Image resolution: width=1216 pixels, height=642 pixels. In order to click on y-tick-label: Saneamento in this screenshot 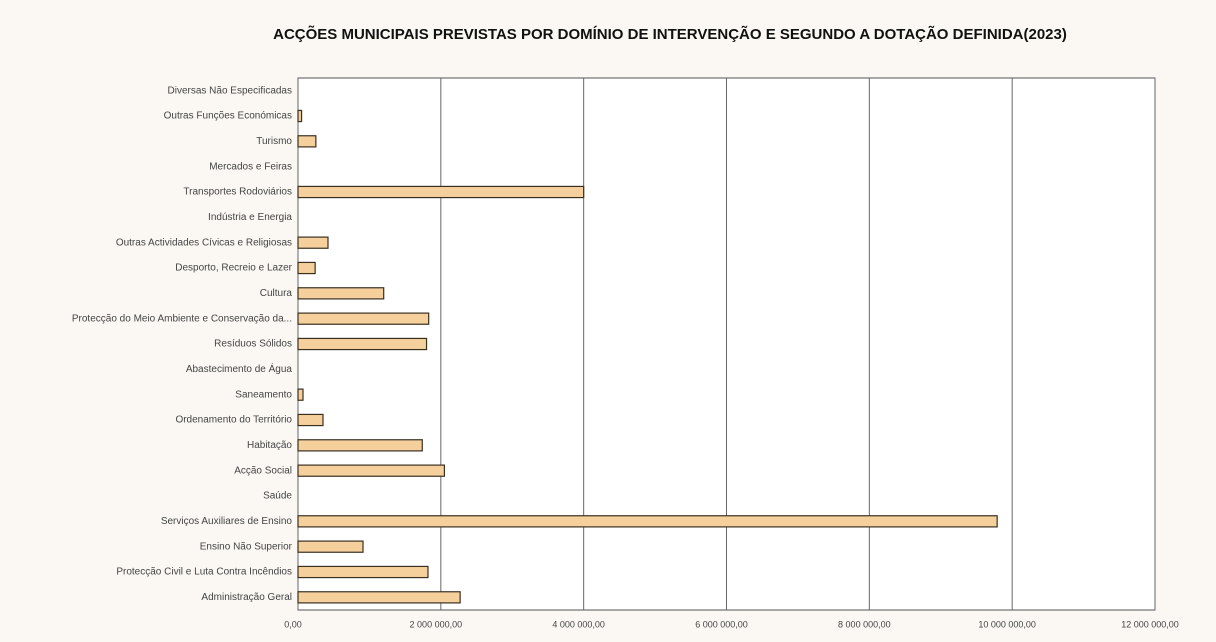, I will do `click(263, 394)`.